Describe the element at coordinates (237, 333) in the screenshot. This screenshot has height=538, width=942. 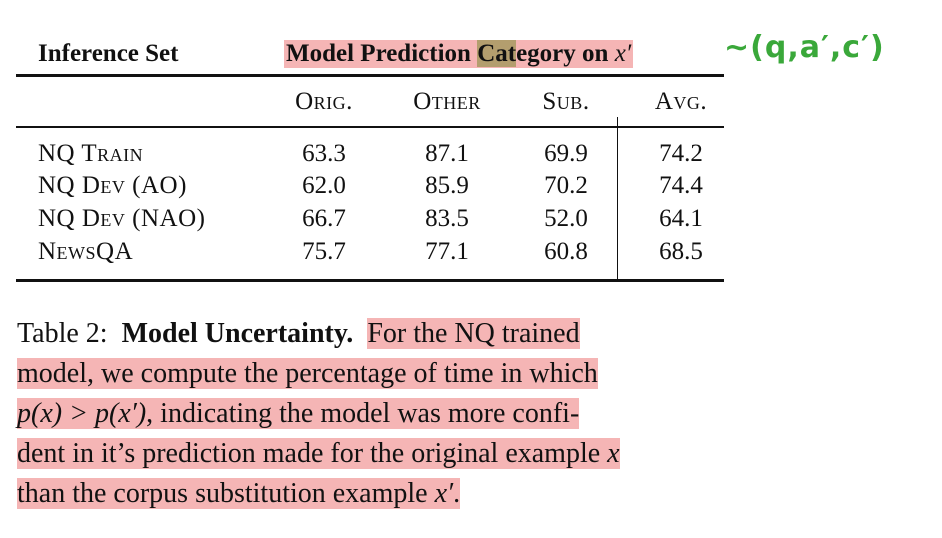
I see `caption-title: Model Uncertainty.` at that location.